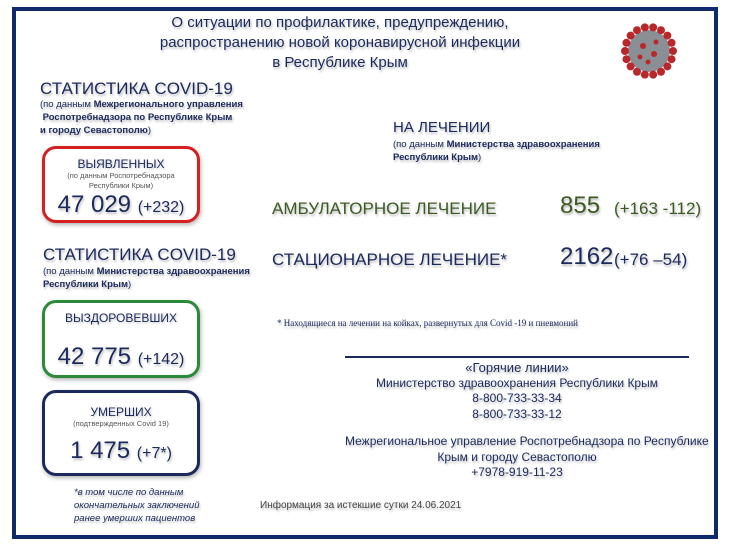  Describe the element at coordinates (384, 208) in the screenshot. I see `outpatient-label: АМБУЛАТОРНОЕ ЛЕЧЕНИЕ` at that location.